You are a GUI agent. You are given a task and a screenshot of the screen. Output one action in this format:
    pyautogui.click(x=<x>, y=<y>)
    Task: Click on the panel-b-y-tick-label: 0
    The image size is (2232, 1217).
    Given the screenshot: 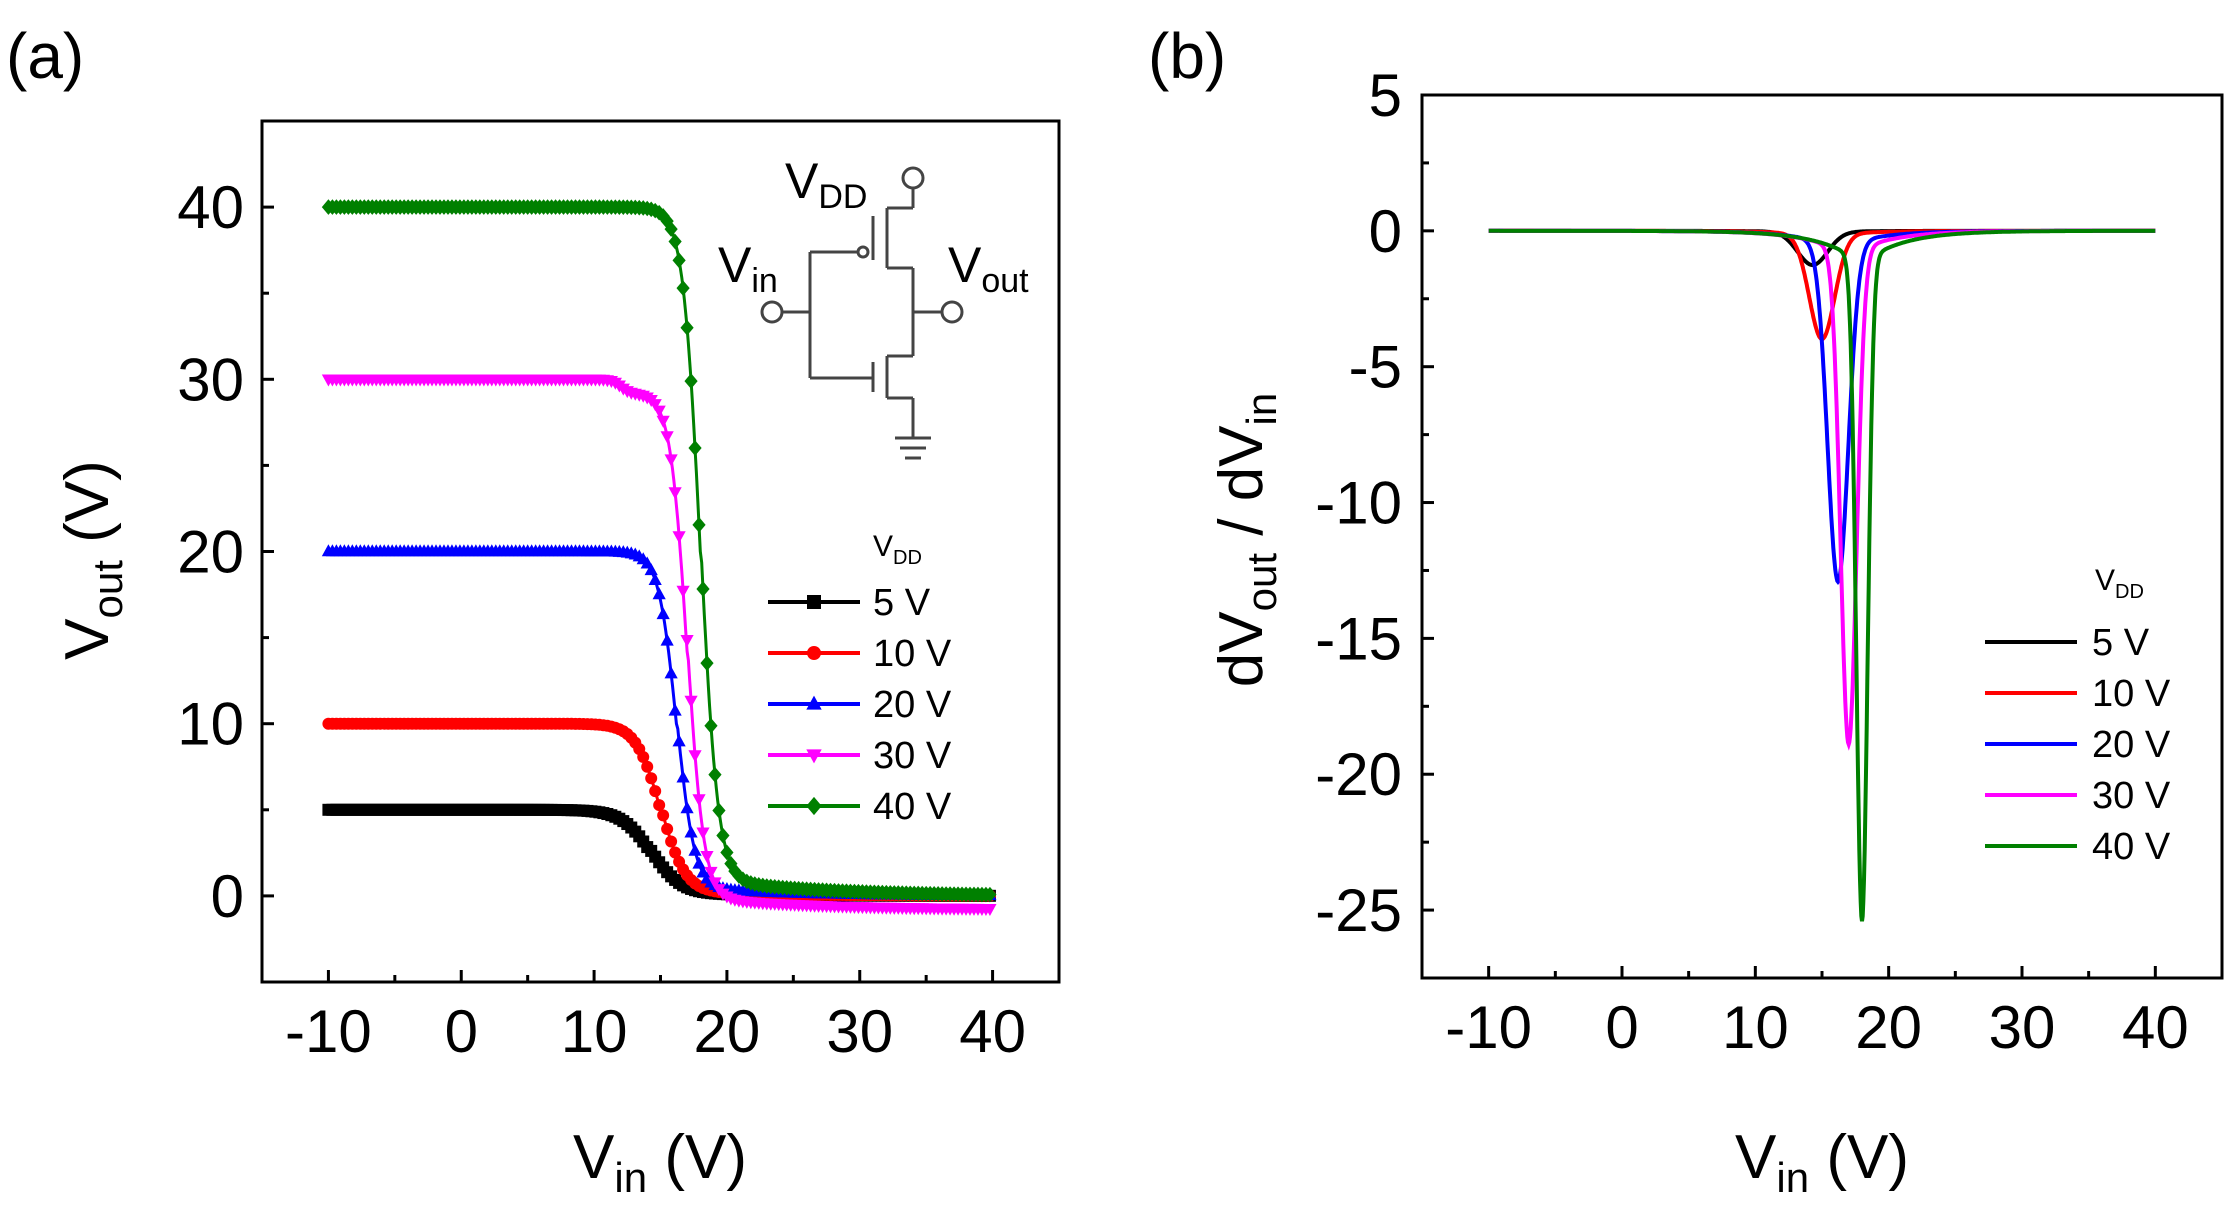 What is the action you would take?
    pyautogui.click(x=1385, y=231)
    